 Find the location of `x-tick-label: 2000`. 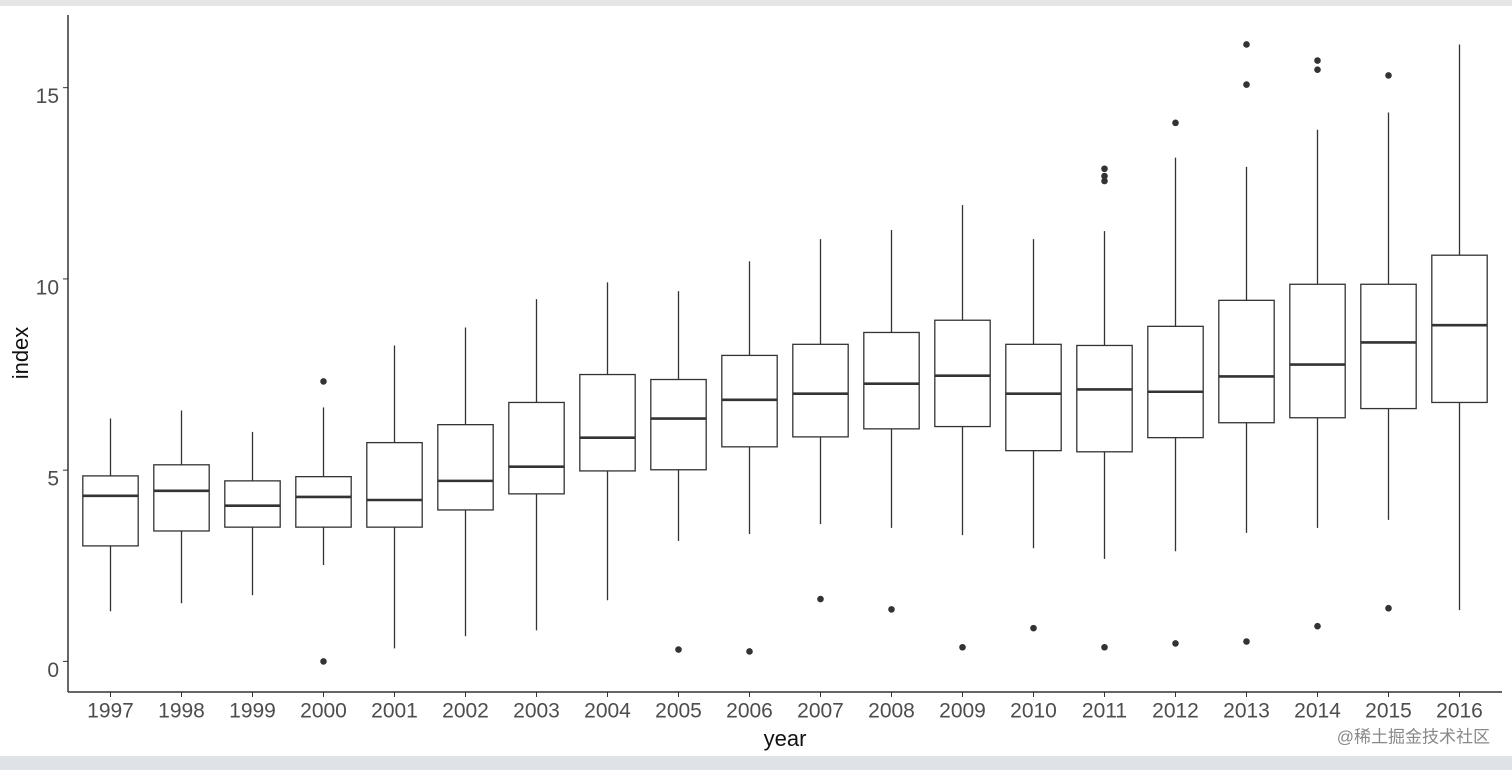

x-tick-label: 2000 is located at coordinates (323, 711).